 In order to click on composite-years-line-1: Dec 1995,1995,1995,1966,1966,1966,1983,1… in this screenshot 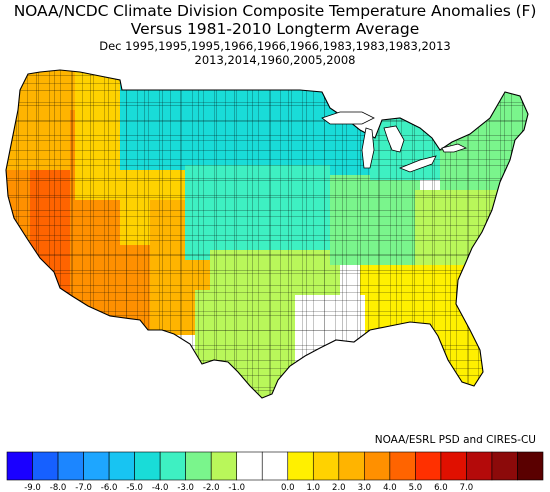, I will do `click(275, 46)`.